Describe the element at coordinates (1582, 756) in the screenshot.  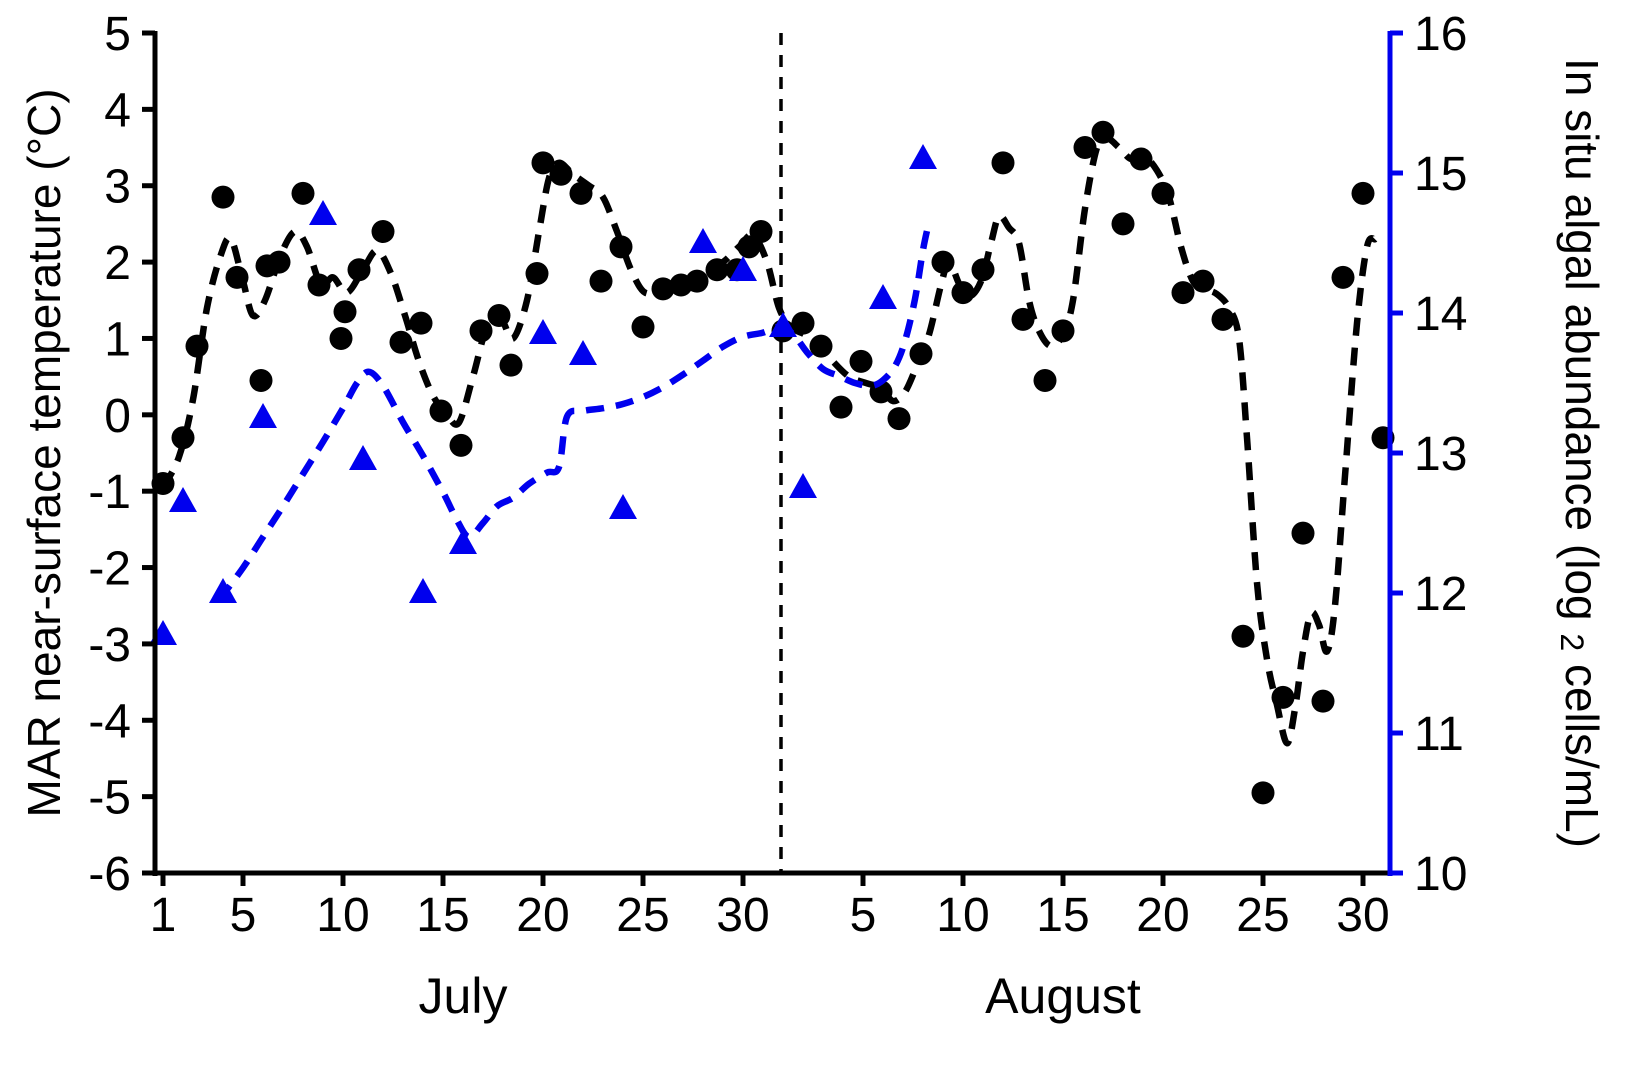
I see `y-right-axis-title-suffix: cells/mL)` at that location.